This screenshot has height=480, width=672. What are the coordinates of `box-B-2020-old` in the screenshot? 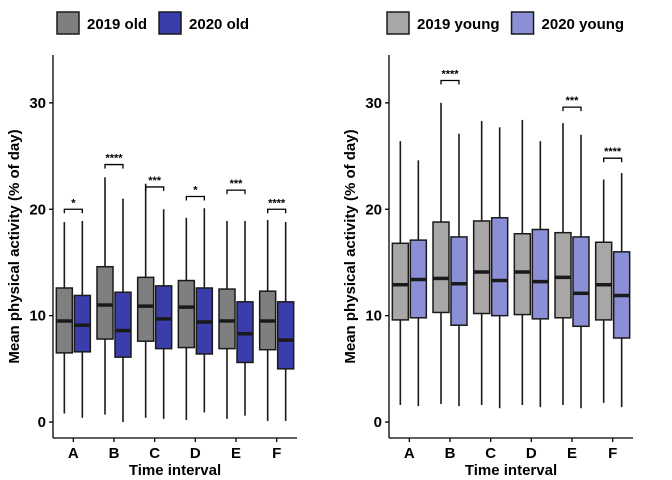 It's located at (123, 310).